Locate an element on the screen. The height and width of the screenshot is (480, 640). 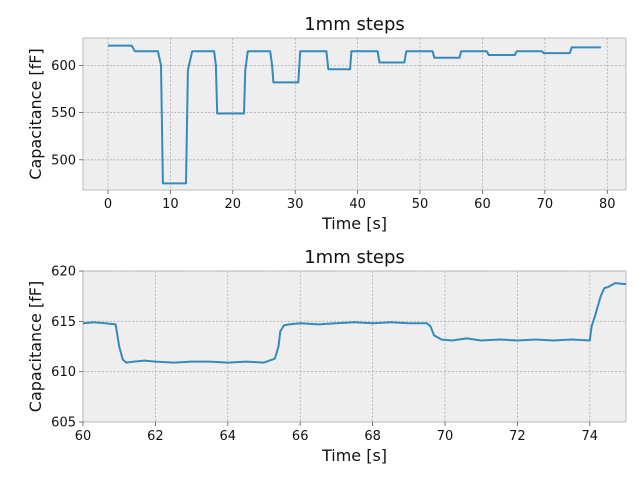
plot-bottom-title: 1mm steps is located at coordinates (354, 257).